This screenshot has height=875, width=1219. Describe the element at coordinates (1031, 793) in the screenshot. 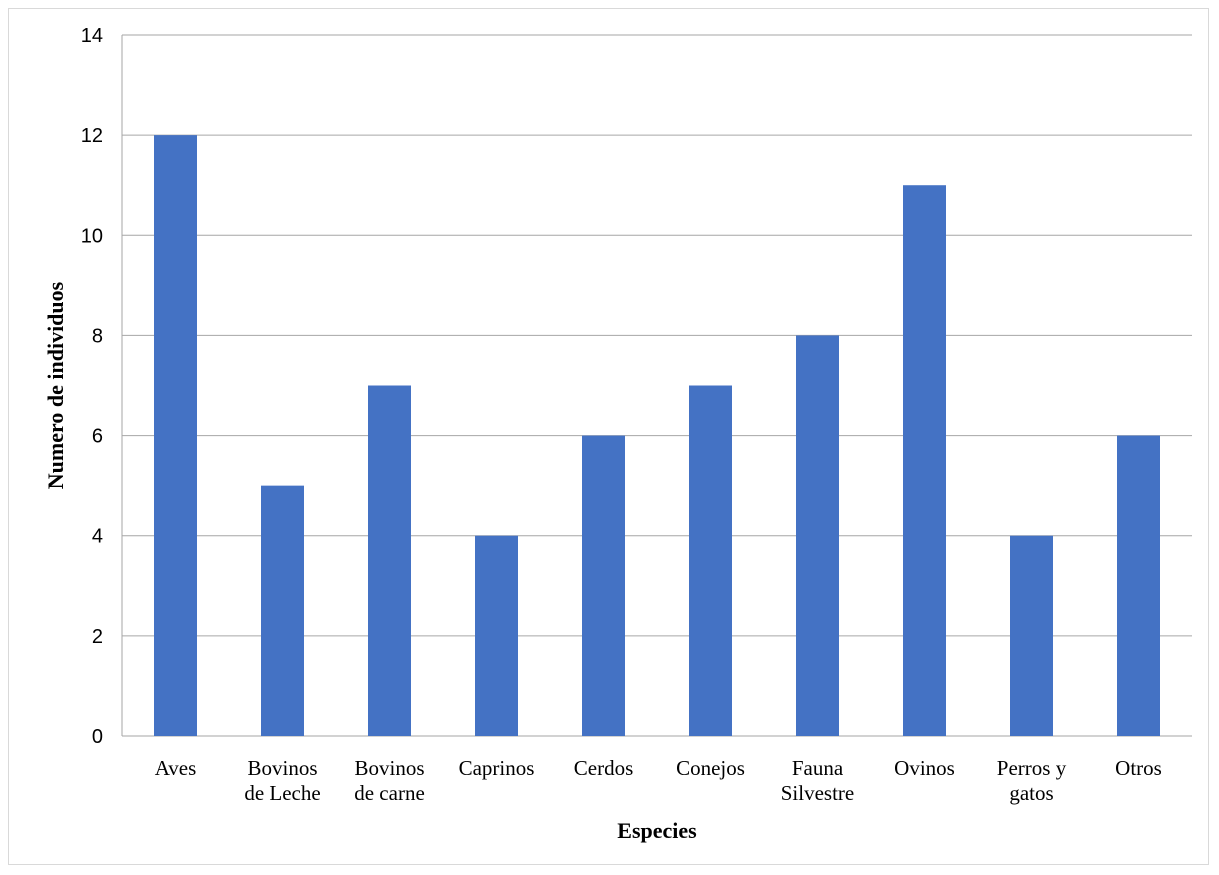

I see `x-category-label: gatos` at that location.